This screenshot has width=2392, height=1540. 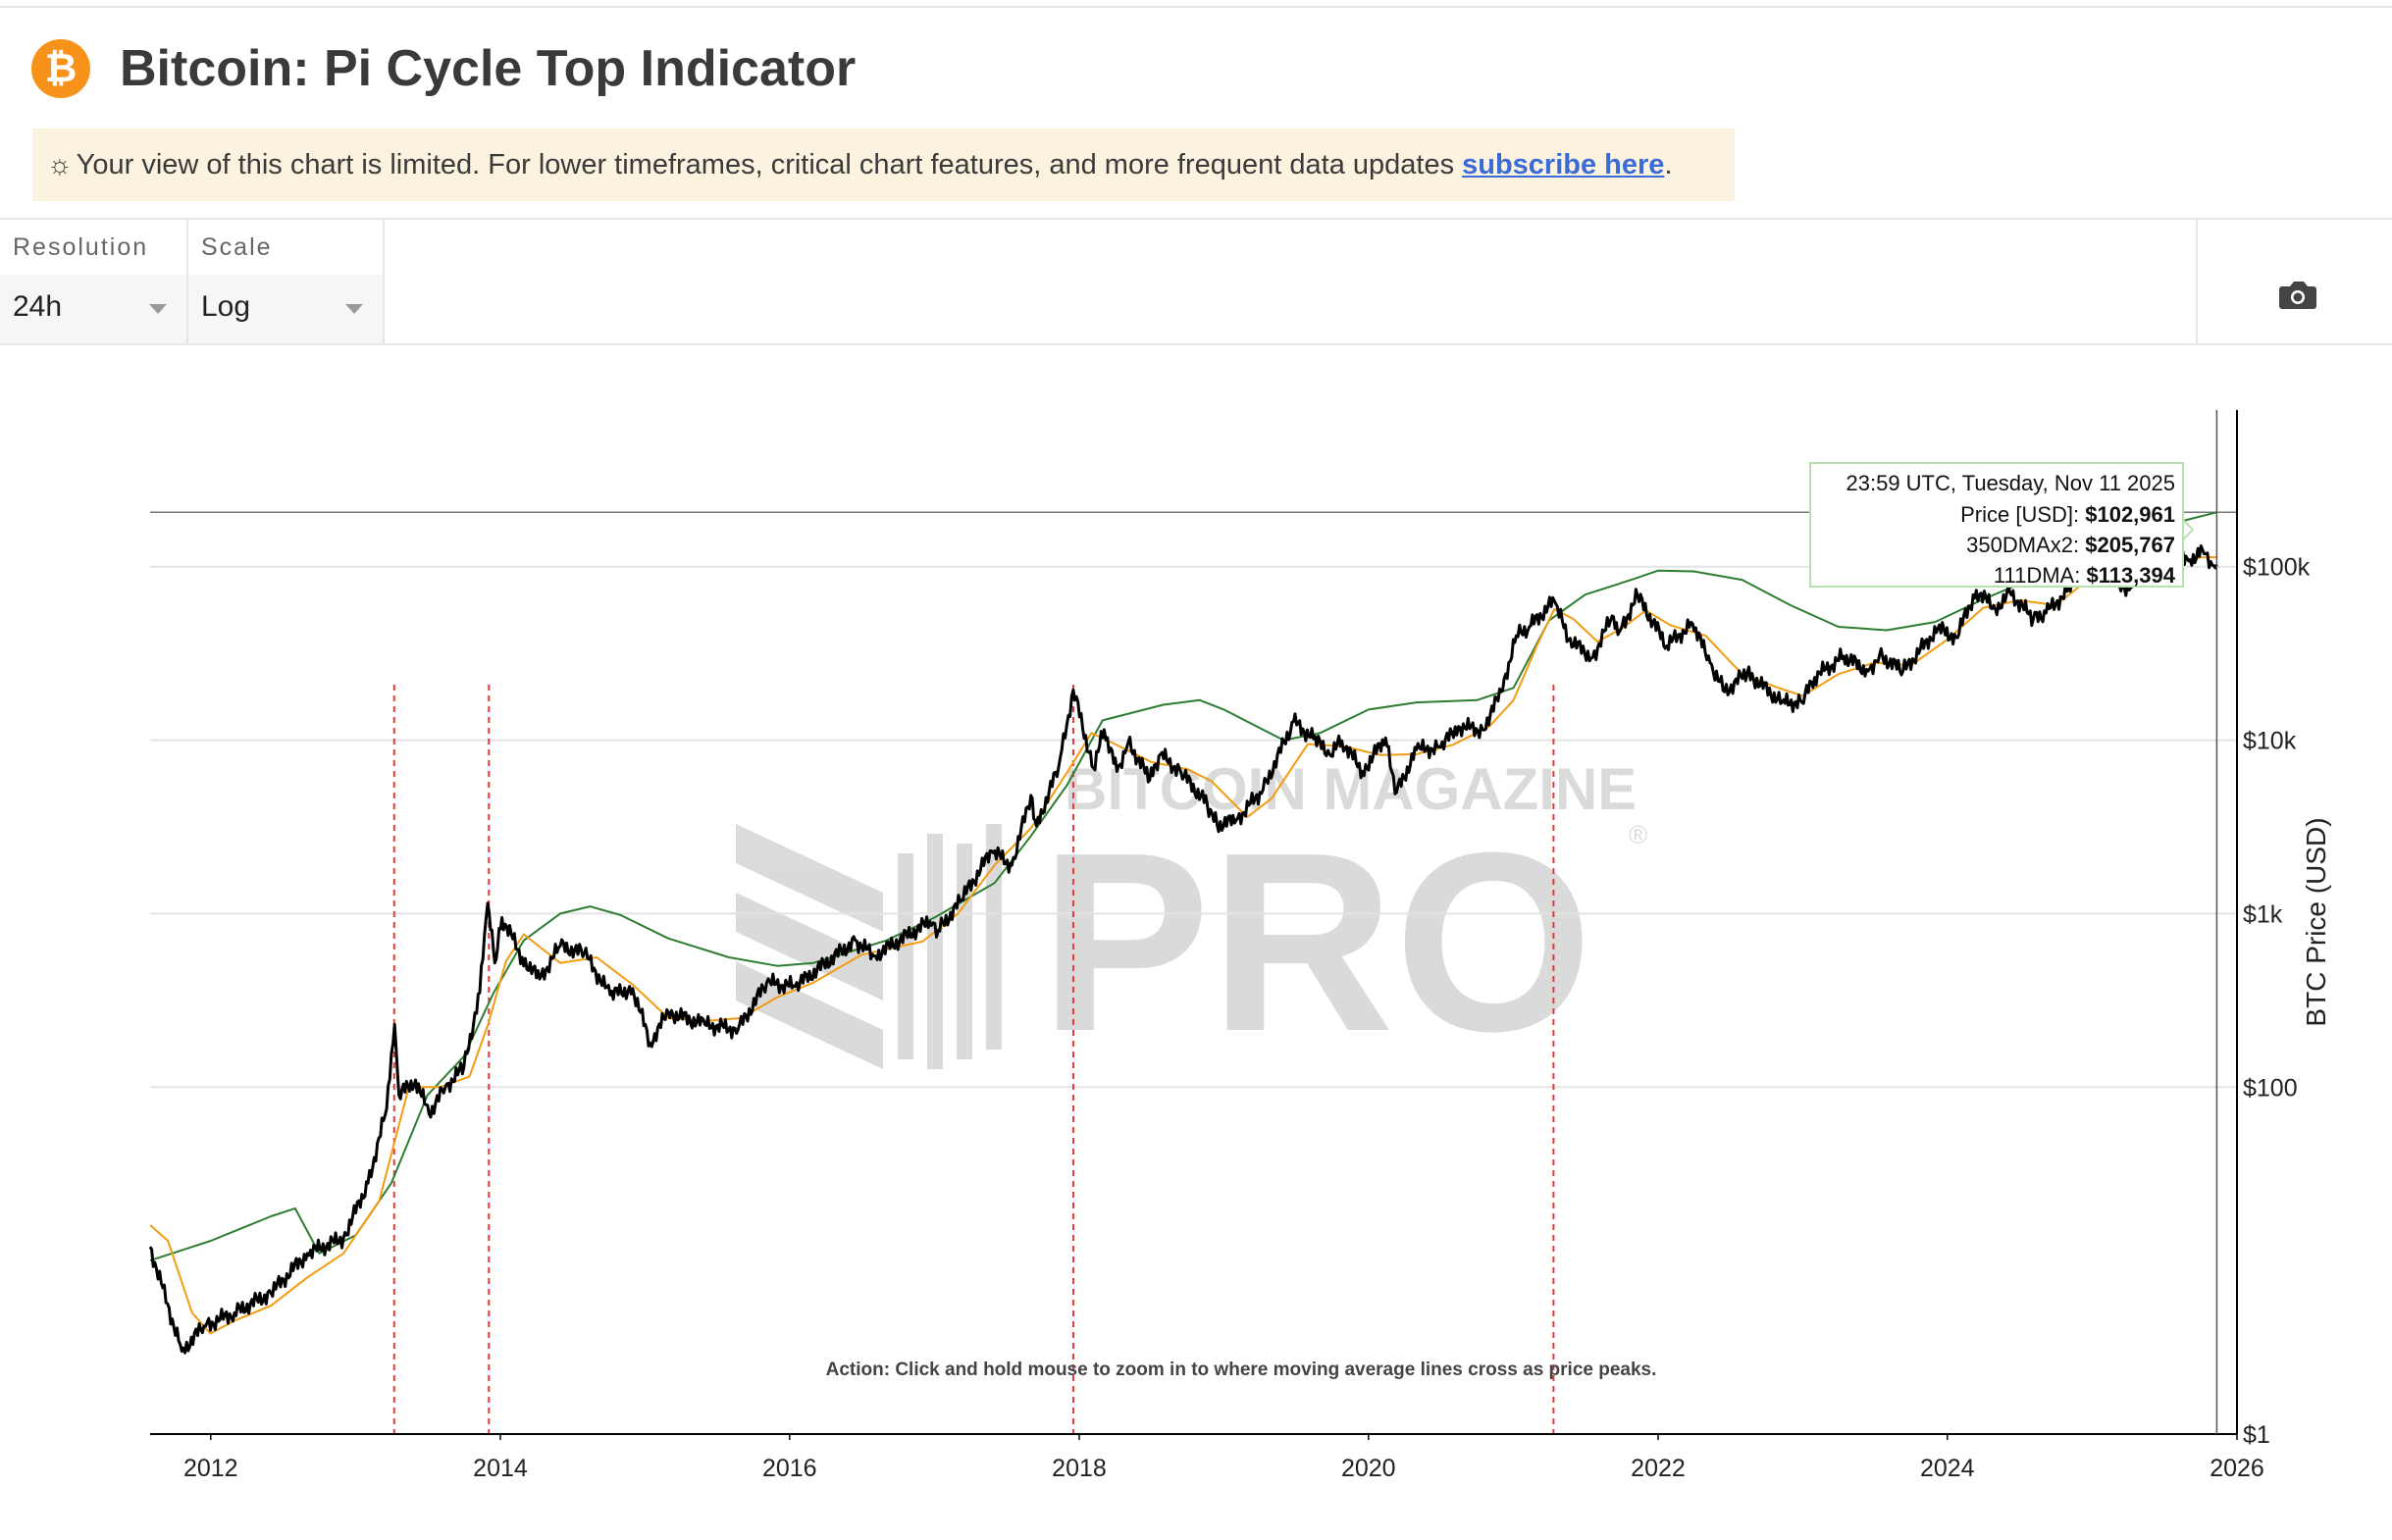 I want to click on scale-control: Scale Log, so click(x=286, y=281).